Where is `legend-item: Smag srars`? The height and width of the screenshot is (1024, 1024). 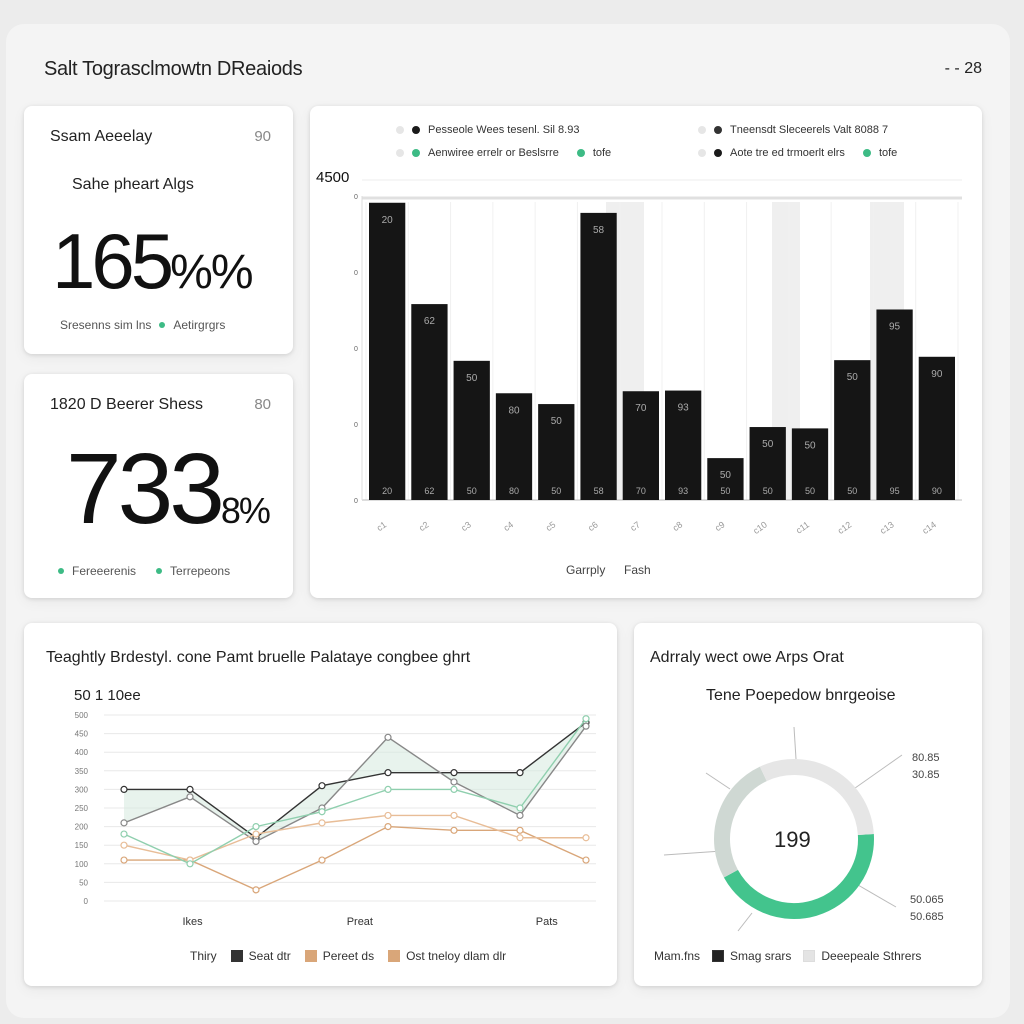 legend-item: Smag srars is located at coordinates (751, 956).